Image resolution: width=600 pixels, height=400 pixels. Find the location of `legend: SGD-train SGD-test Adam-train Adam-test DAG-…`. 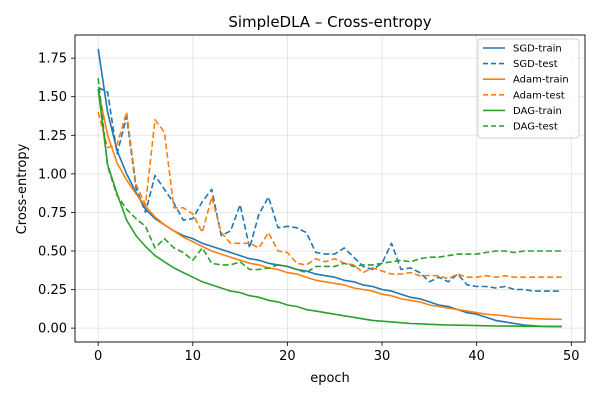

legend: SGD-train SGD-test Adam-train Adam-test DAG-… is located at coordinates (528, 88).